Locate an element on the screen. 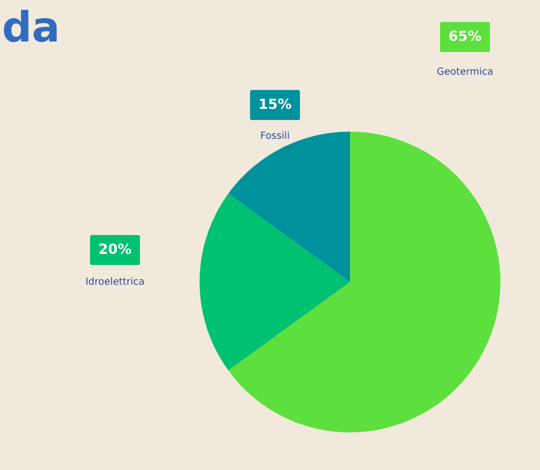 This screenshot has width=540, height=470. slice-label: Idroelettrica is located at coordinates (115, 281).